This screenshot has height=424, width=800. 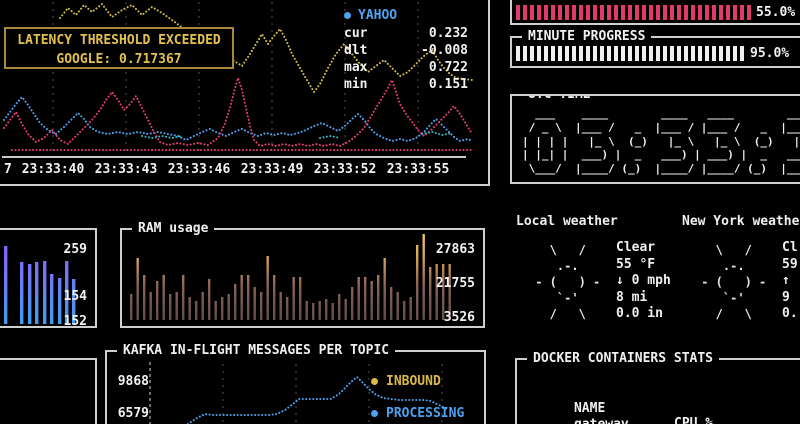 What do you see at coordinates (790, 280) in the screenshot?
I see `ny-weather-values: Cl 59 ↑ 9 0.` at bounding box center [790, 280].